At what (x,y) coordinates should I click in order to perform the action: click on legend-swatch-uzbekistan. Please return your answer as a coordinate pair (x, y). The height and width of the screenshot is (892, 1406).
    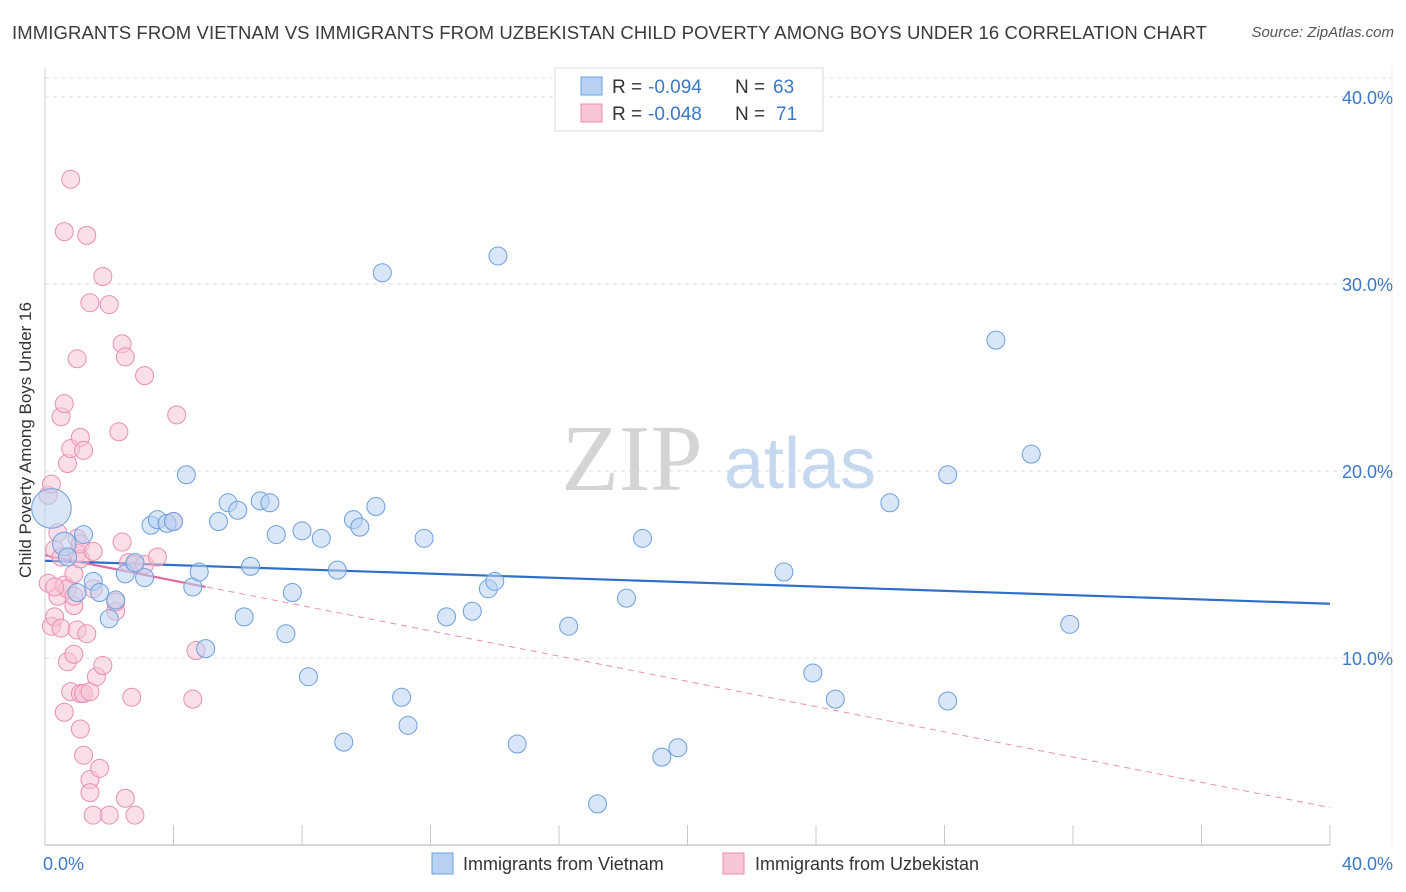
    Looking at the image, I should click on (591, 113).